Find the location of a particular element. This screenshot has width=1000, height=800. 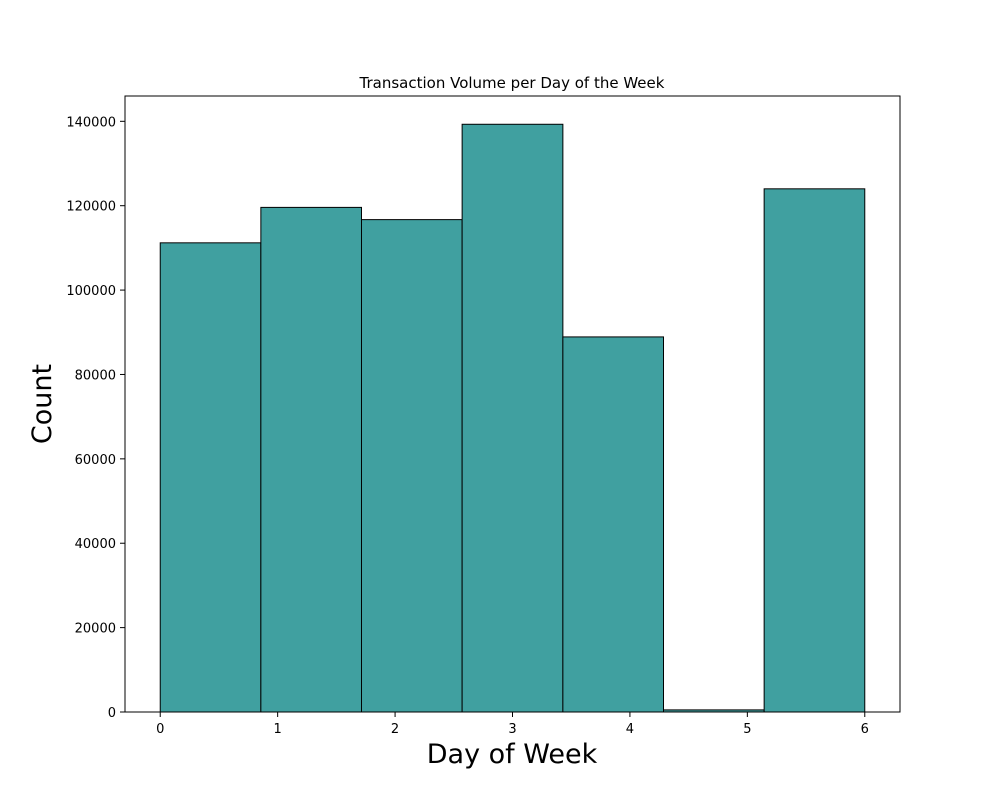

x-axis-ticks: 0 1 2 3 4 5 6 is located at coordinates (512, 724).